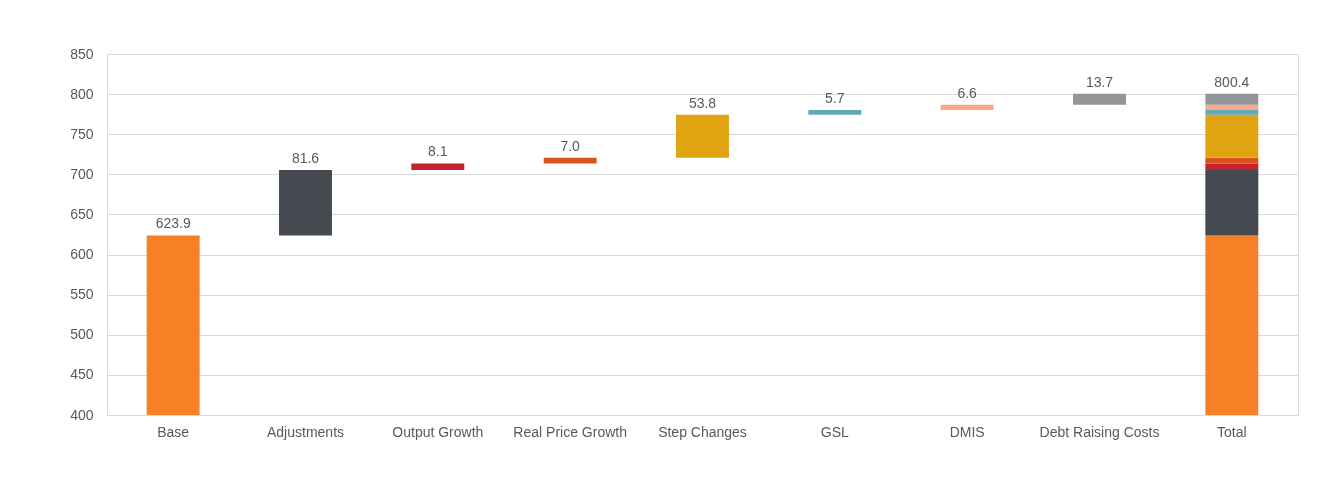 The width and height of the screenshot is (1338, 483). What do you see at coordinates (82, 334) in the screenshot?
I see `y-tick-label: 500` at bounding box center [82, 334].